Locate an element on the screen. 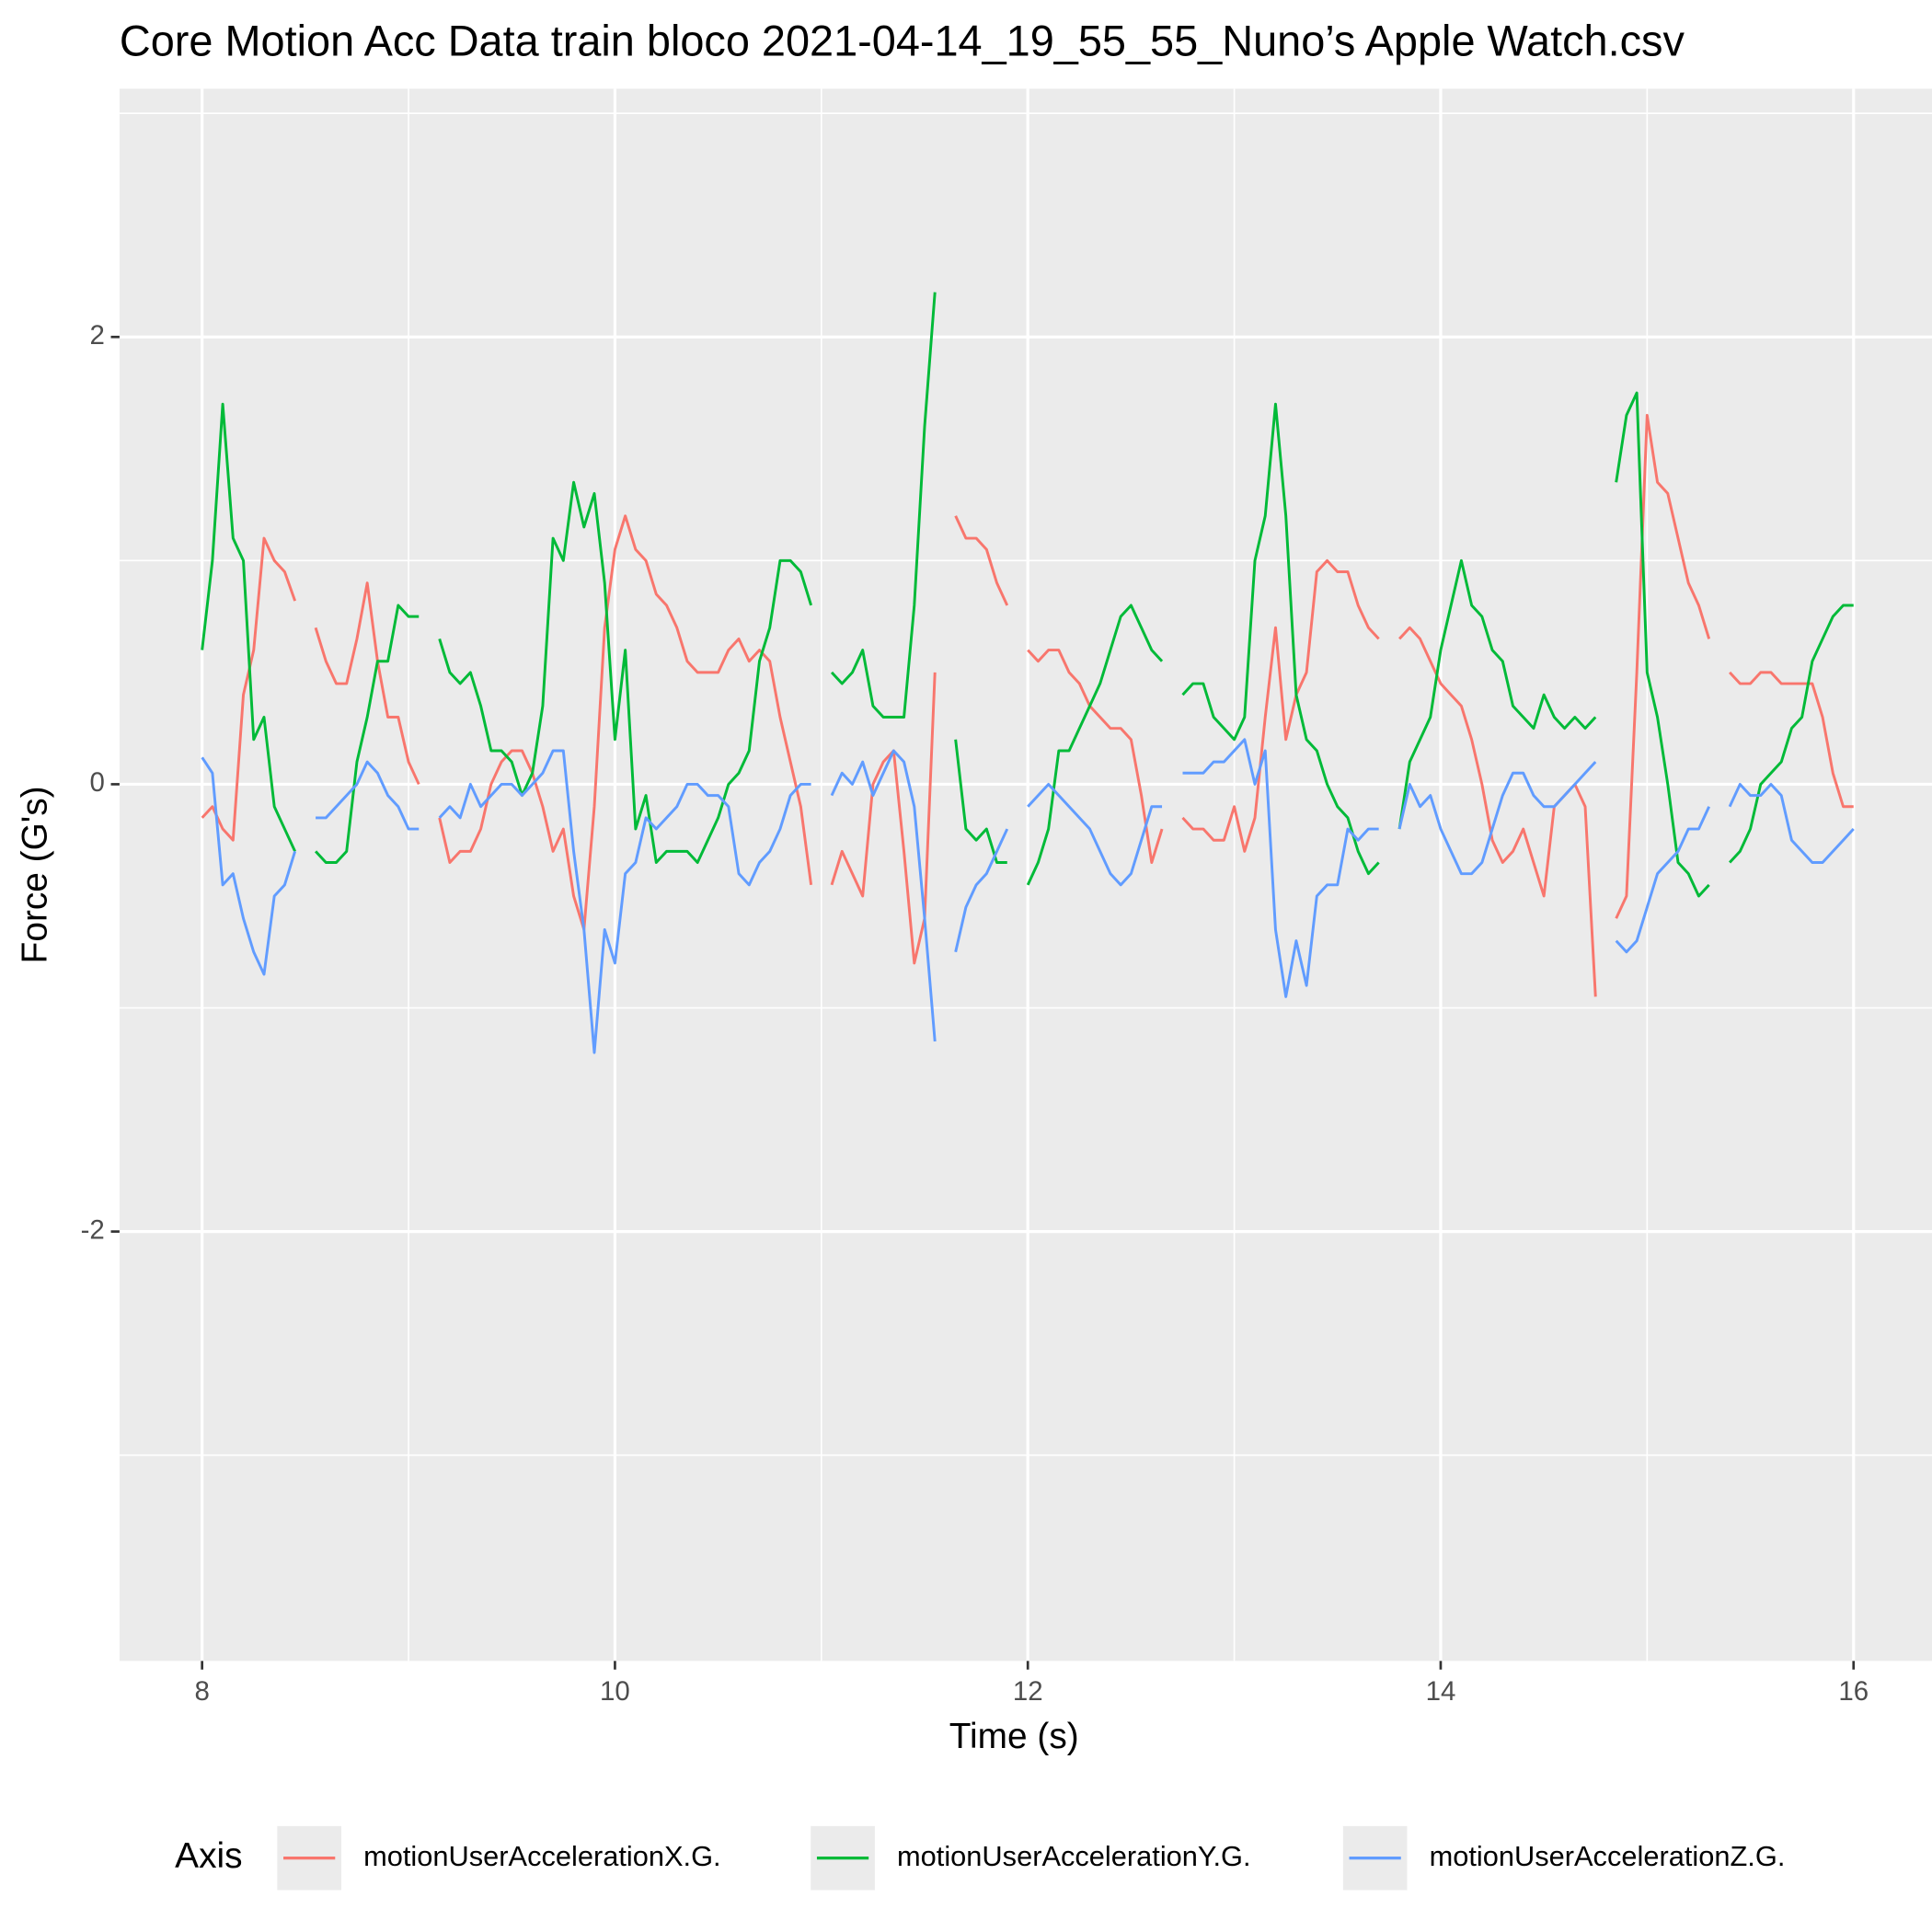 This screenshot has width=1932, height=1932. legend-label: motionUserAccelerationZ.G. is located at coordinates (1608, 1856).